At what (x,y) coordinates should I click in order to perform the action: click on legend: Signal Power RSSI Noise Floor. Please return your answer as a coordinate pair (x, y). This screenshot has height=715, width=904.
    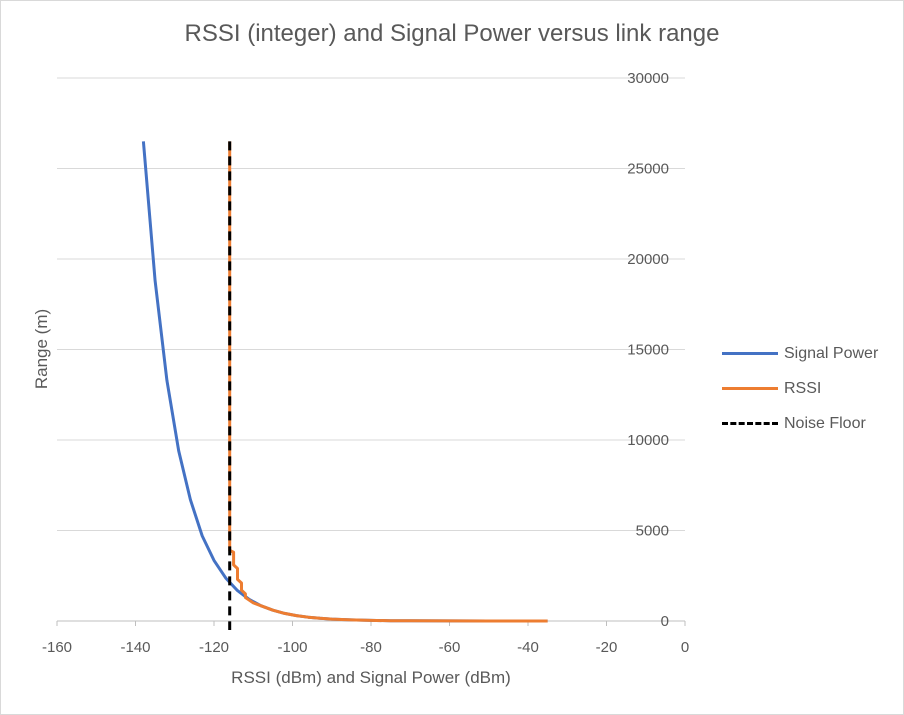
    Looking at the image, I should click on (800, 388).